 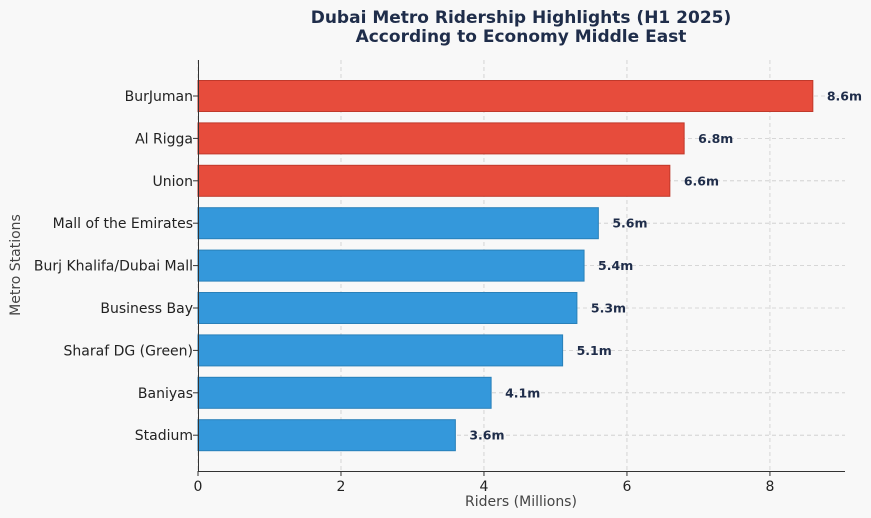 What do you see at coordinates (615, 265) in the screenshot?
I see `bar-value-label: 5.4m` at bounding box center [615, 265].